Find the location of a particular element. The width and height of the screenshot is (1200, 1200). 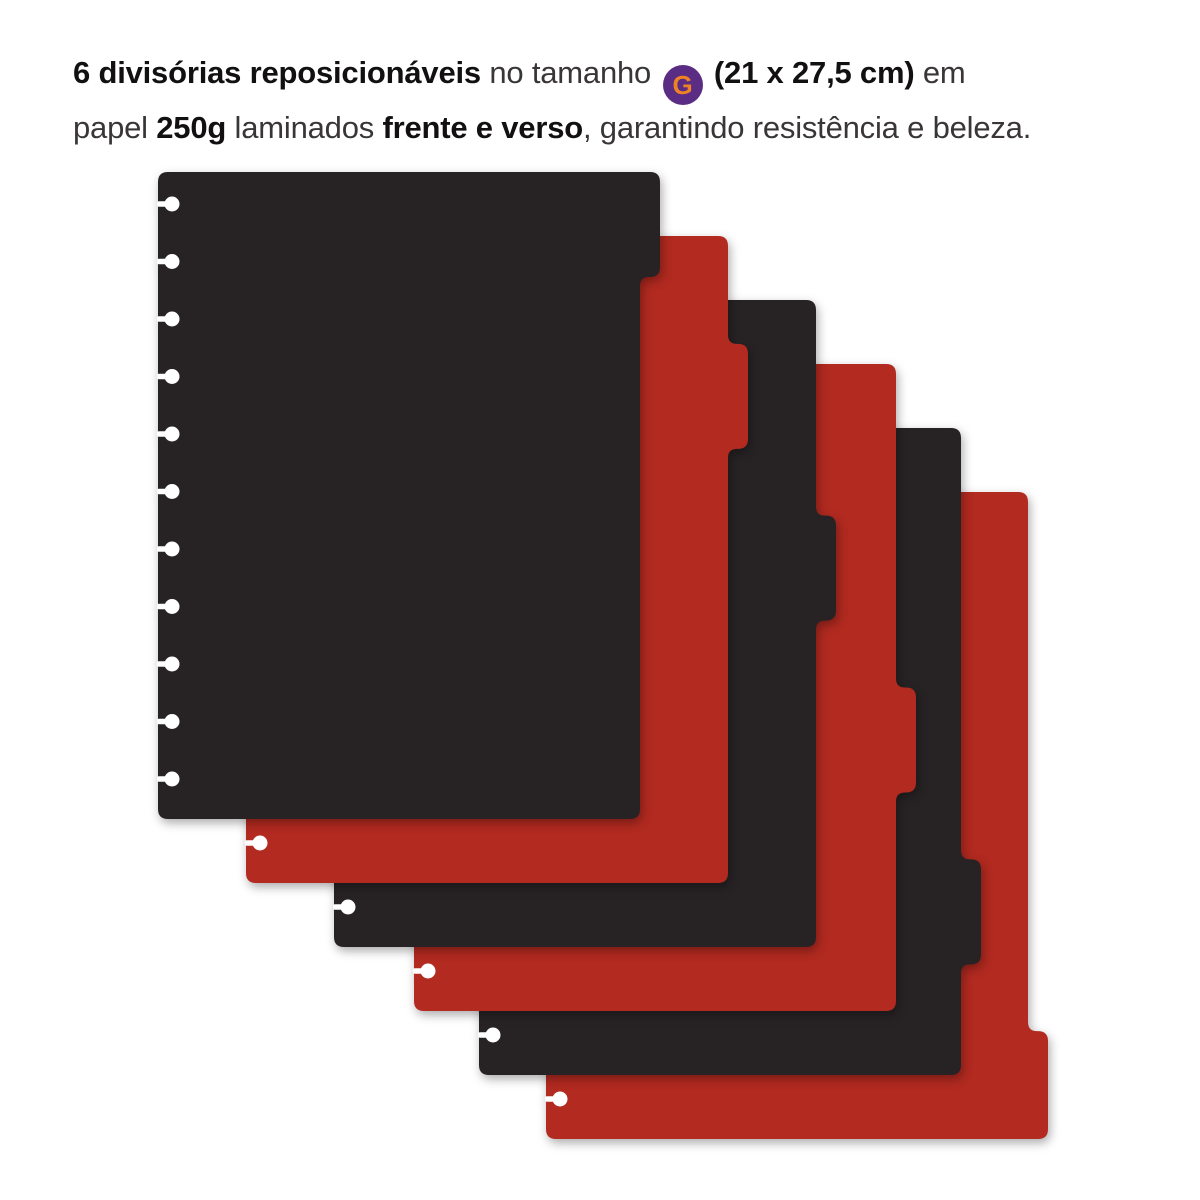

description-segment: em is located at coordinates (940, 72).